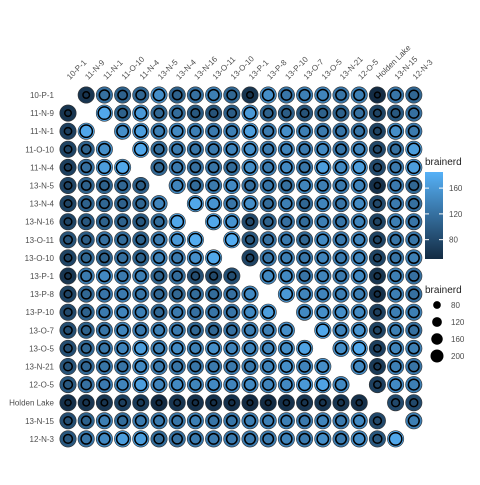  What do you see at coordinates (437, 356) in the screenshot?
I see `size-legend-dot` at bounding box center [437, 356].